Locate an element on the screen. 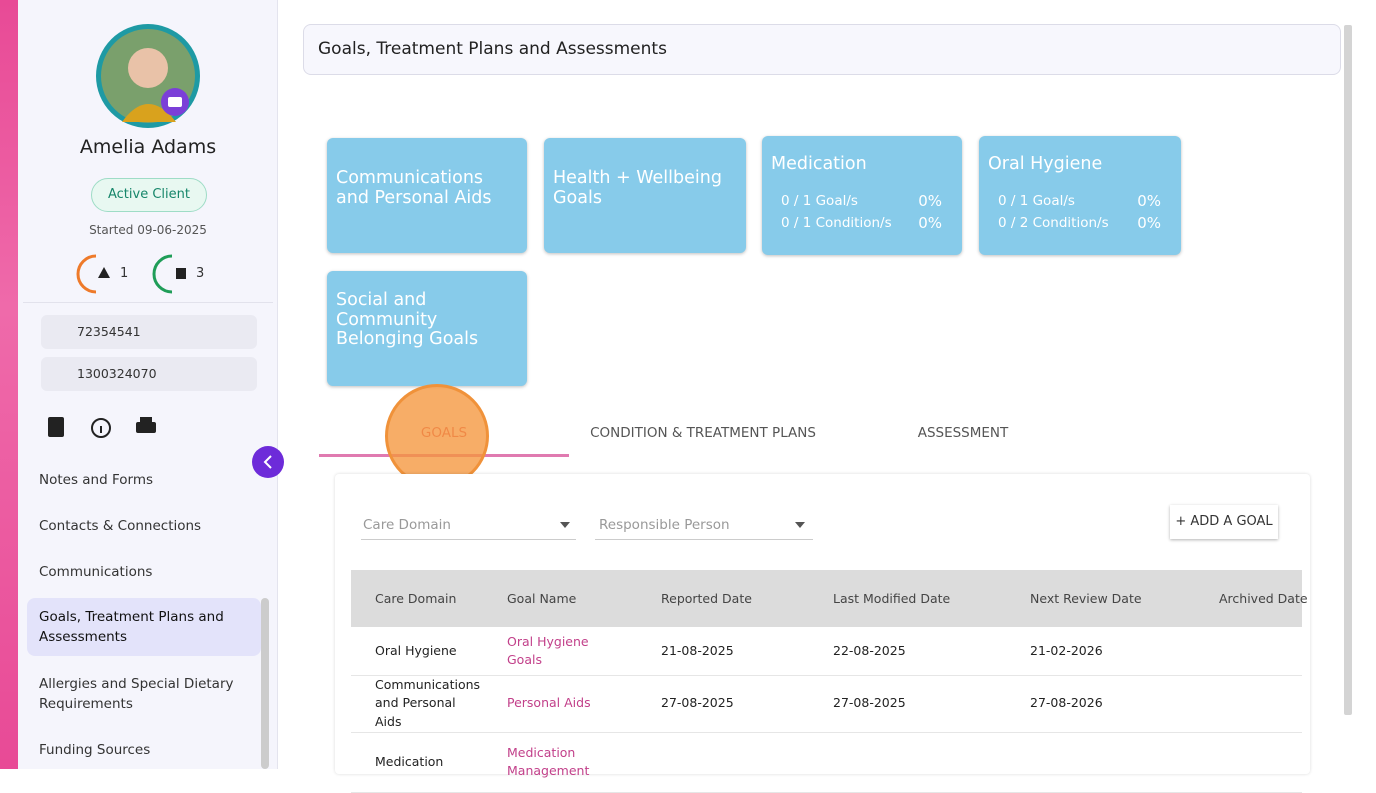 Image resolution: width=1376 pixels, height=793 pixels. cell: Medication is located at coordinates (409, 761).